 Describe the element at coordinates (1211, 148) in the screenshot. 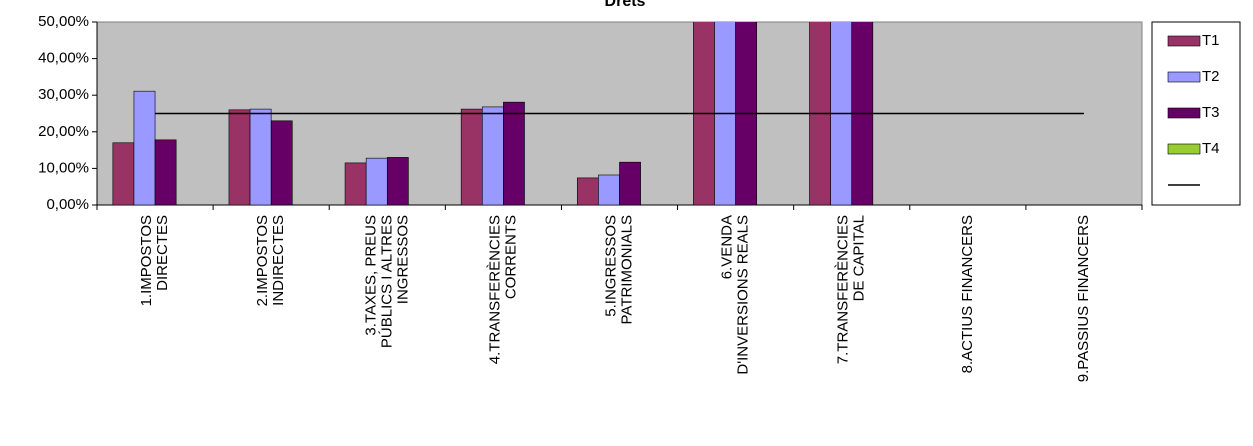

I see `legend-label: T4` at that location.